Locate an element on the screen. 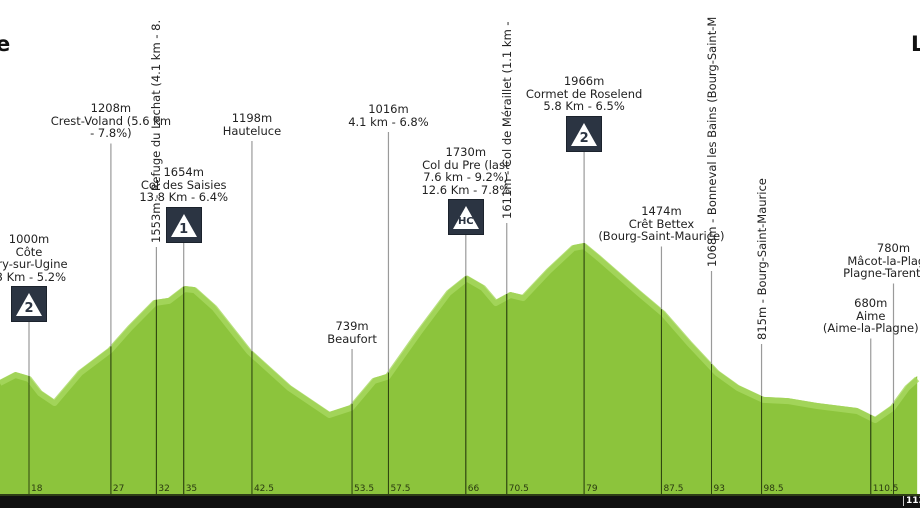 The width and height of the screenshot is (920, 518). altitude-text: 1198m is located at coordinates (252, 118).